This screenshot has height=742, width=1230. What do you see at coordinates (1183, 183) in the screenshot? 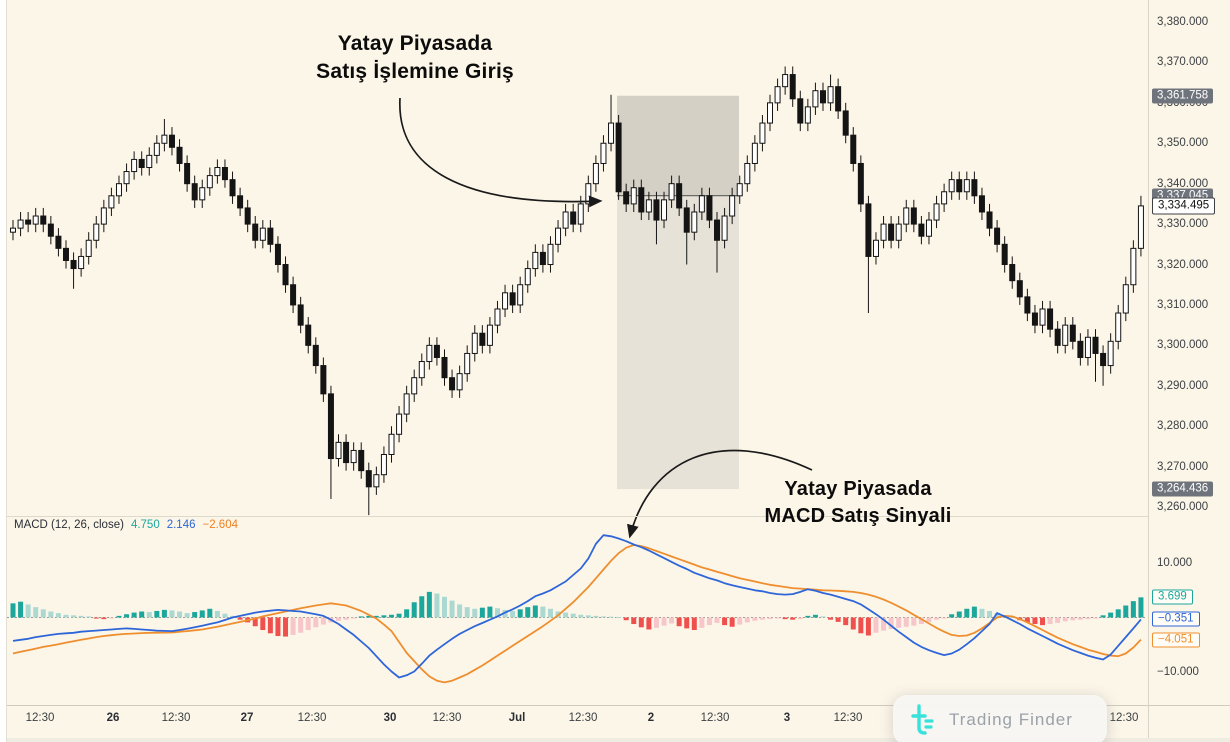
I see `price-tick-label: 3,340.000` at bounding box center [1183, 183].